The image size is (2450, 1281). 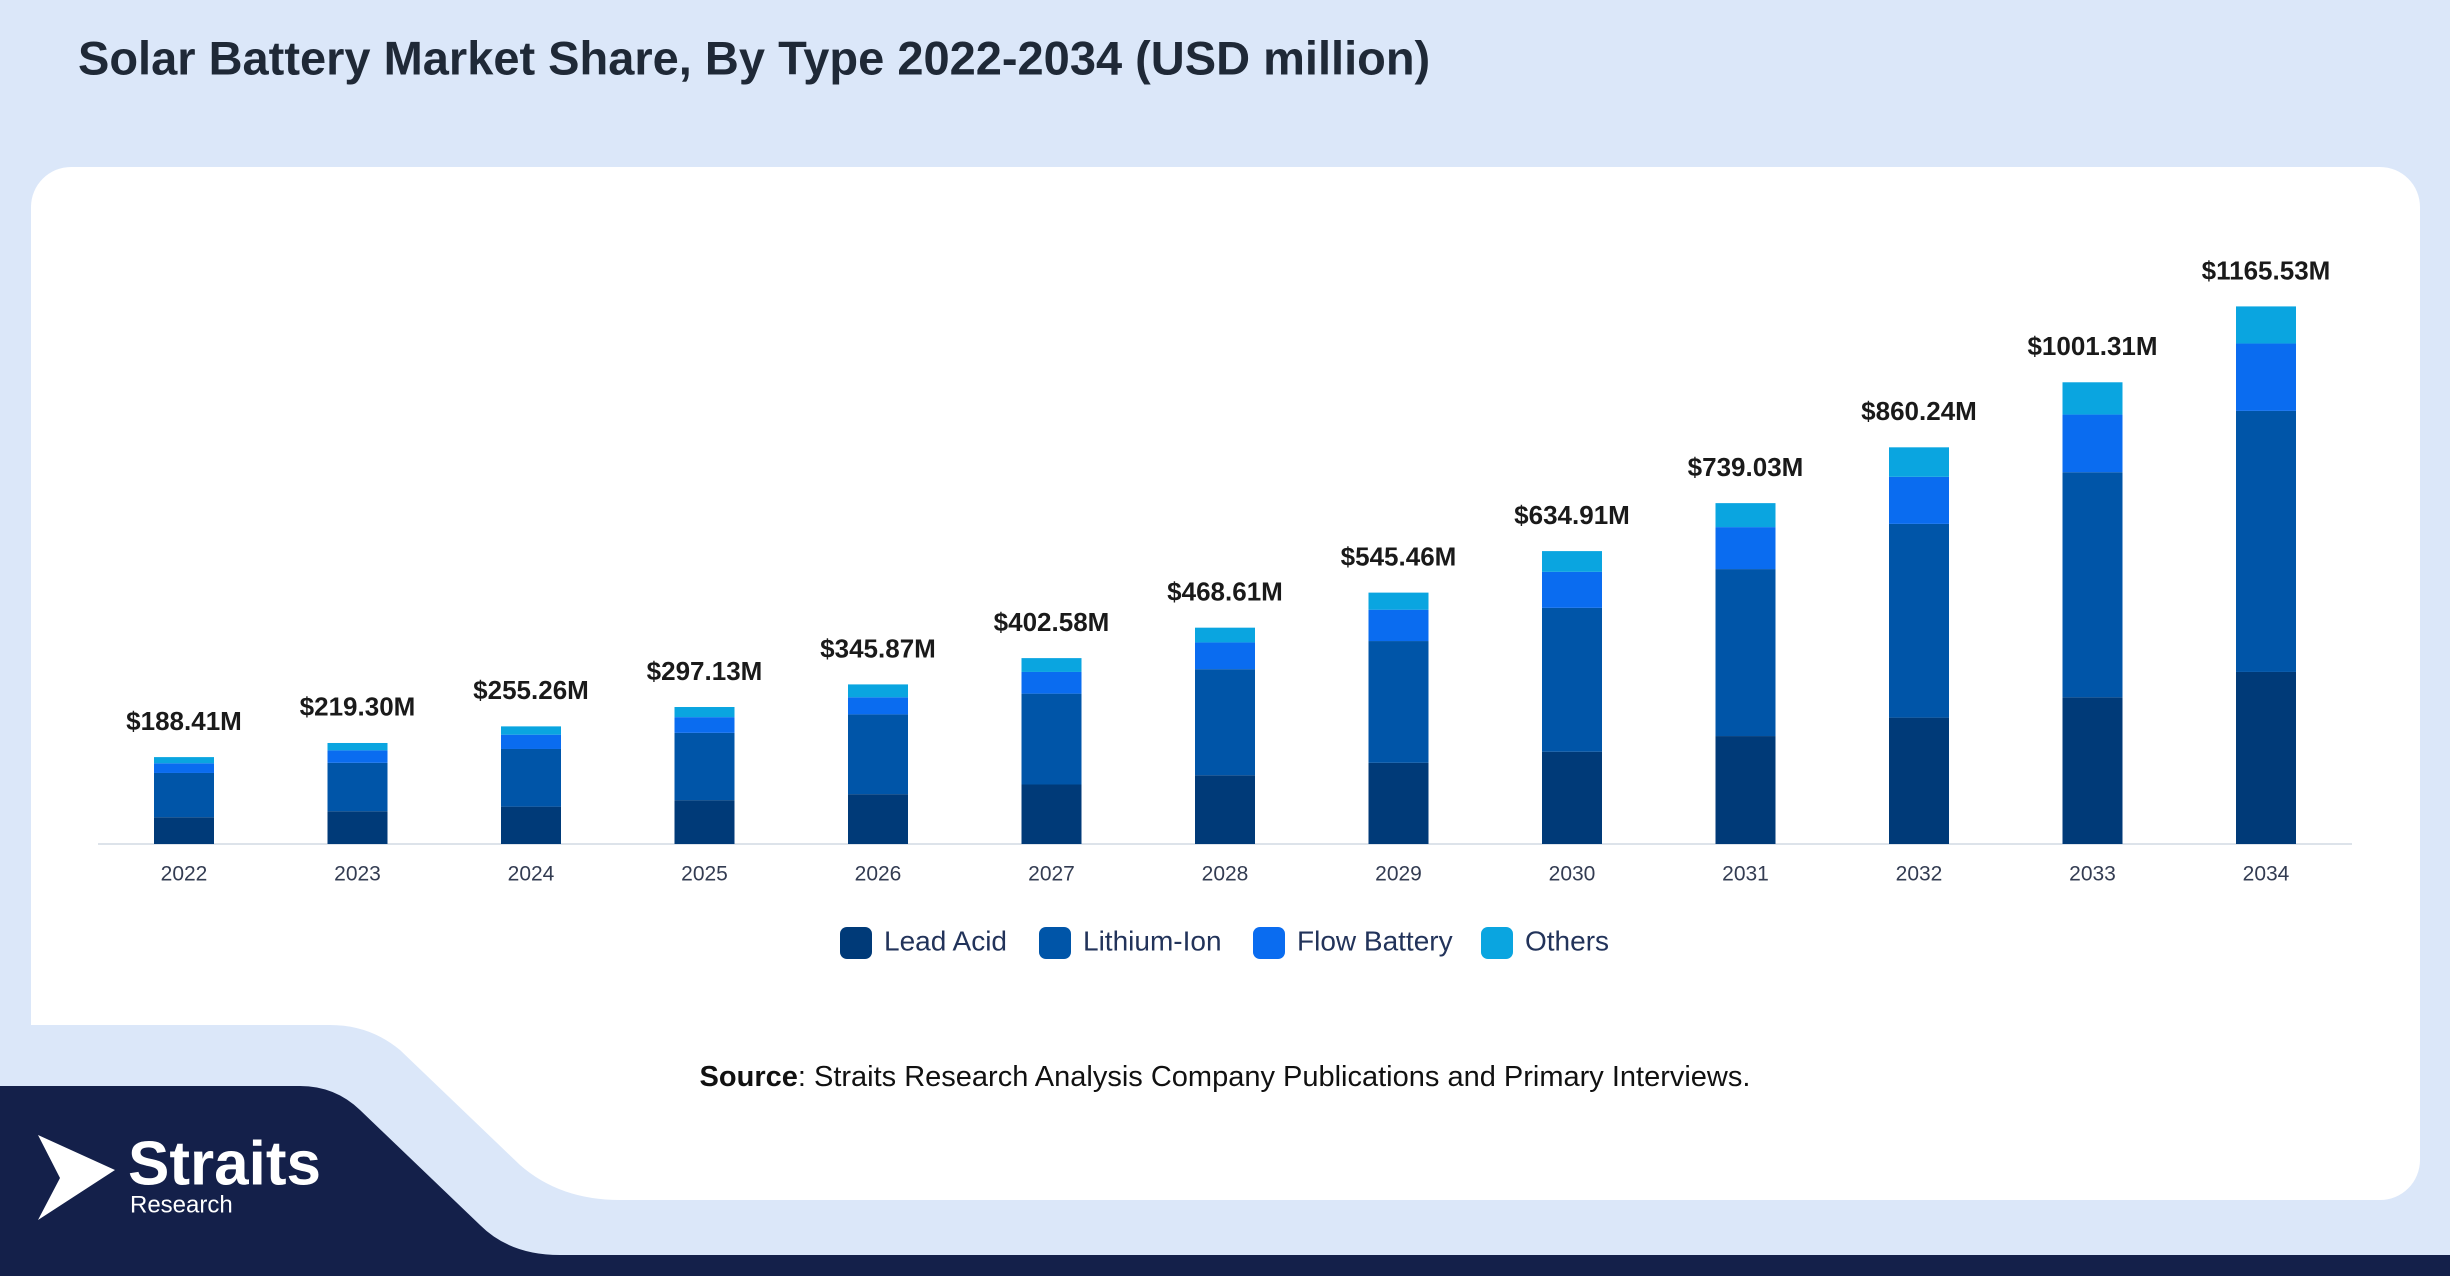 I want to click on x-tick-label: 2025, so click(x=704, y=874).